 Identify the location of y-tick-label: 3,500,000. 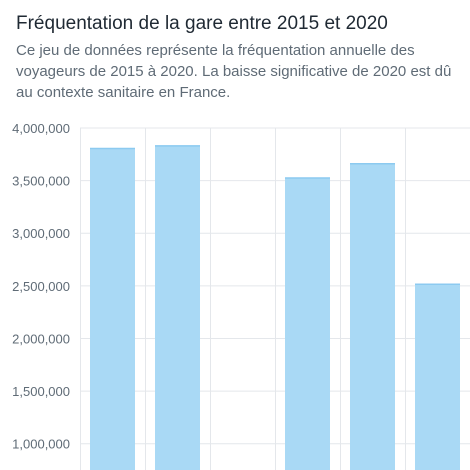
(41, 181).